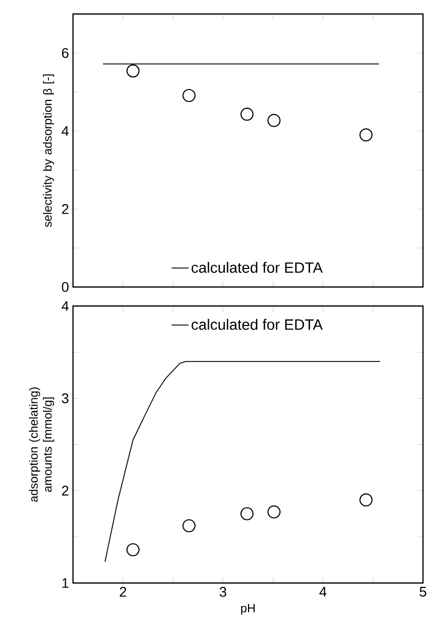  Describe the element at coordinates (65, 583) in the screenshot. I see `y-tick-label: 1` at that location.